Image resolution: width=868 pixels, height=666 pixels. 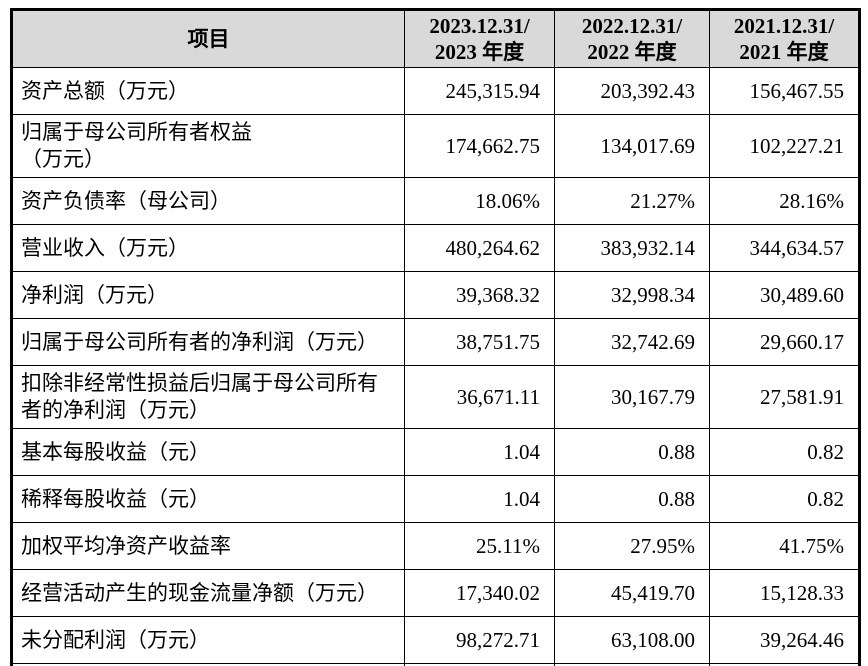 What do you see at coordinates (784, 295) in the screenshot?
I see `value-2021: 30,489.60` at bounding box center [784, 295].